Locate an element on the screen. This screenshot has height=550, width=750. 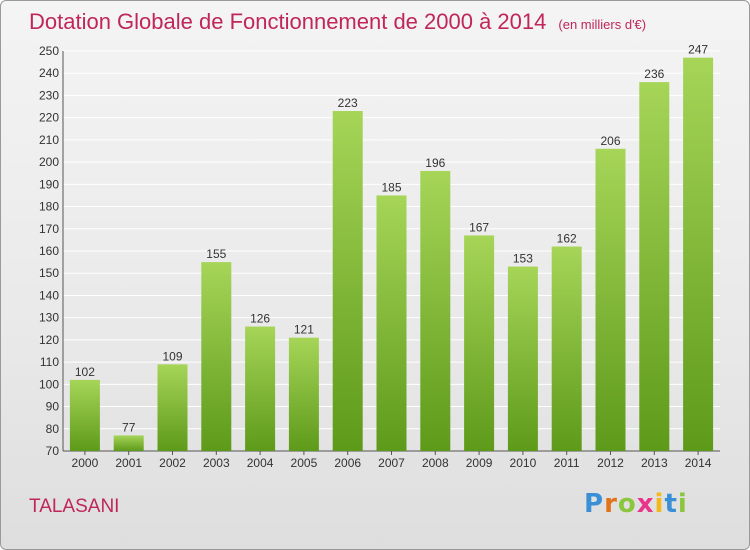
data-label: 236 is located at coordinates (654, 74).